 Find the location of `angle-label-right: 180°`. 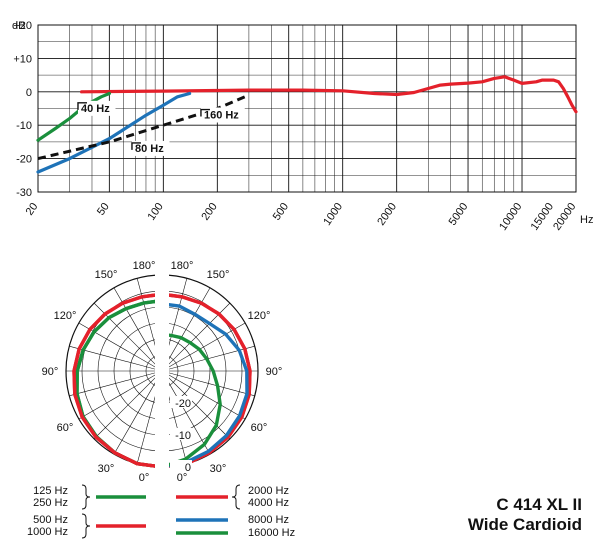

angle-label-right: 180° is located at coordinates (182, 266).